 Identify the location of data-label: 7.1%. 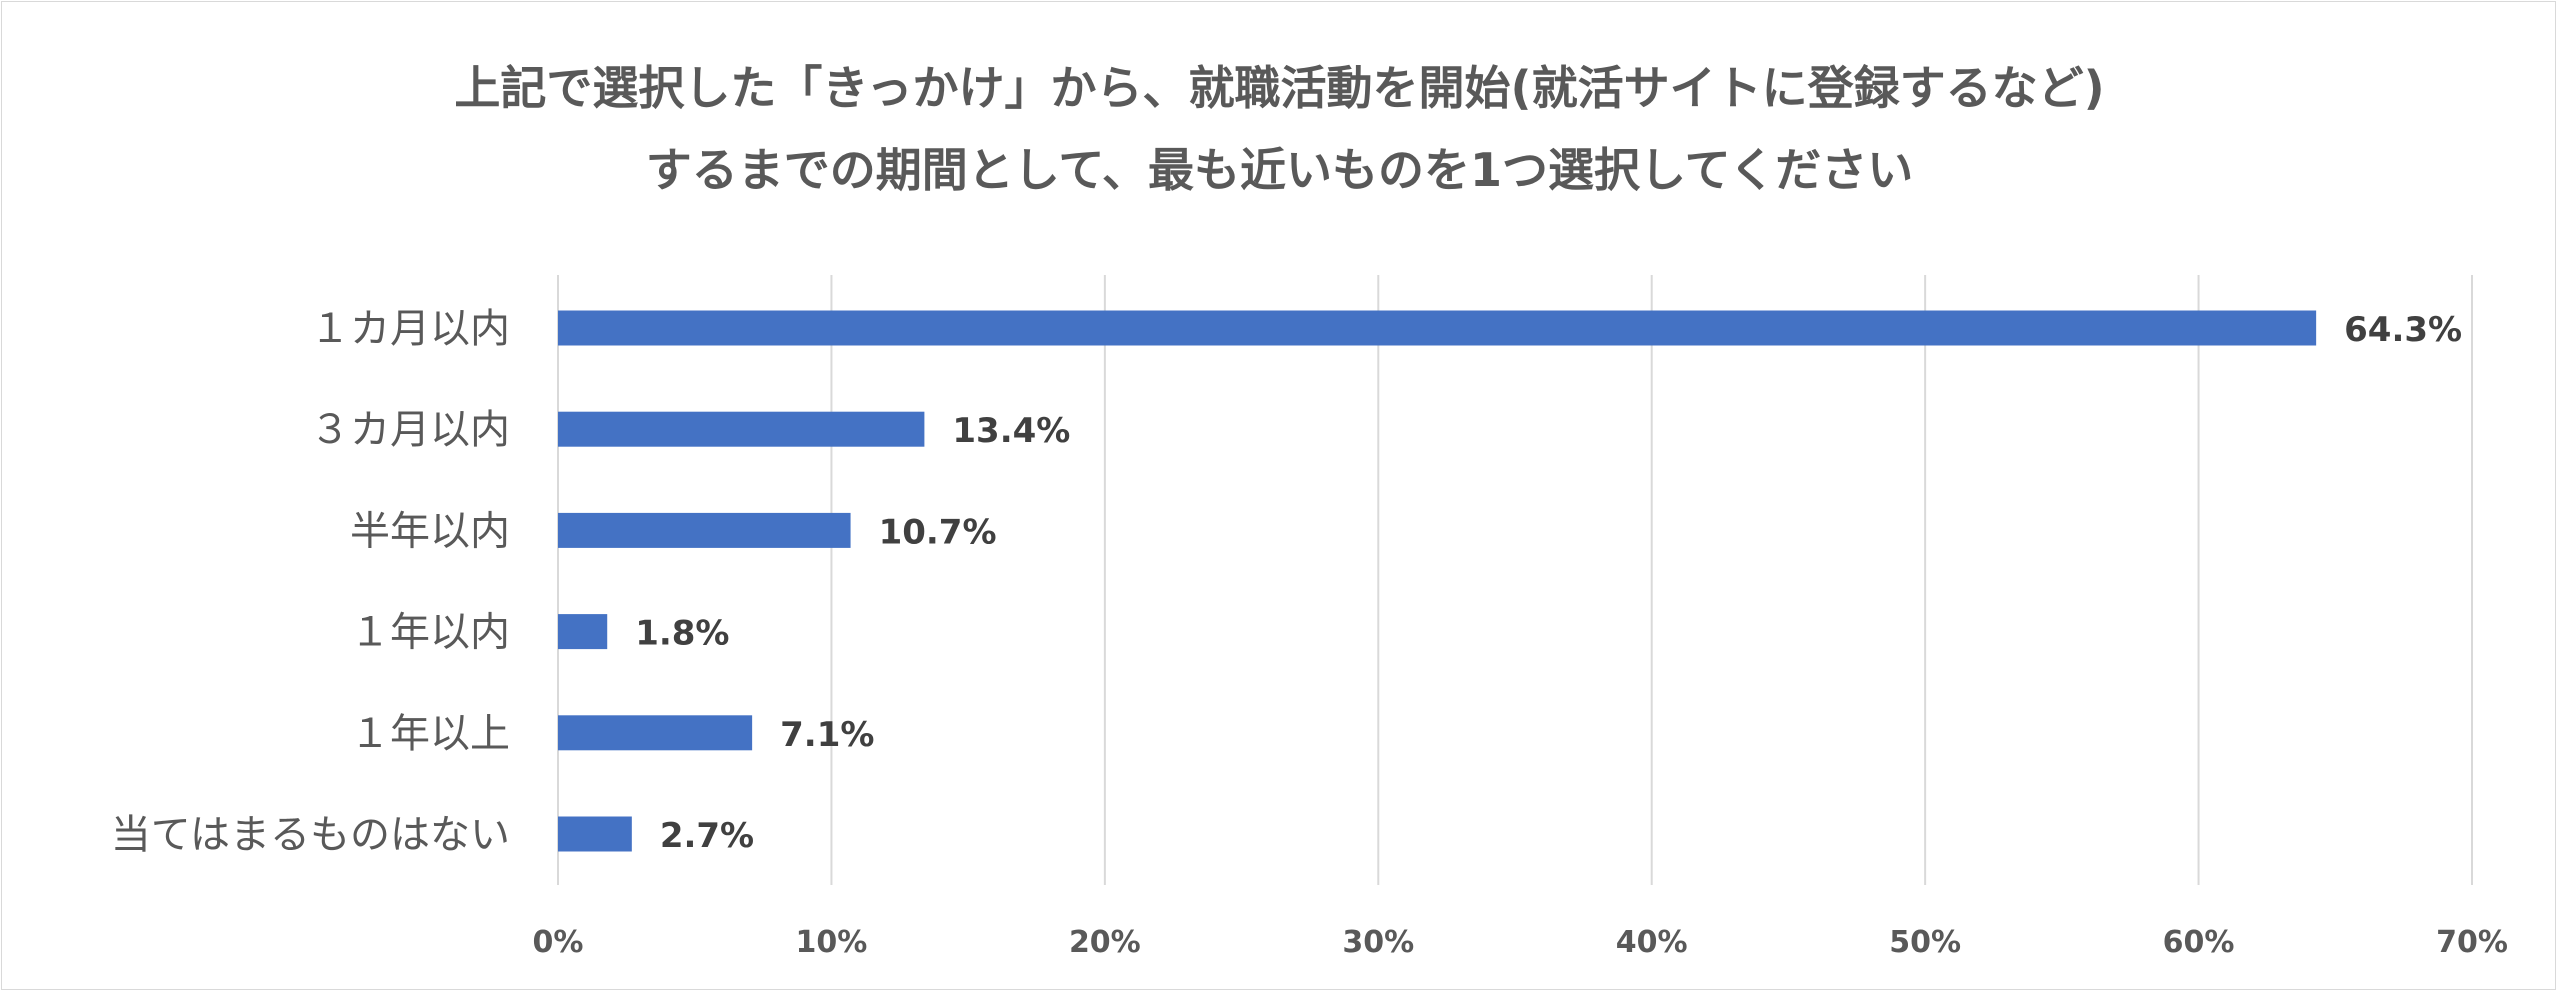
(827, 735).